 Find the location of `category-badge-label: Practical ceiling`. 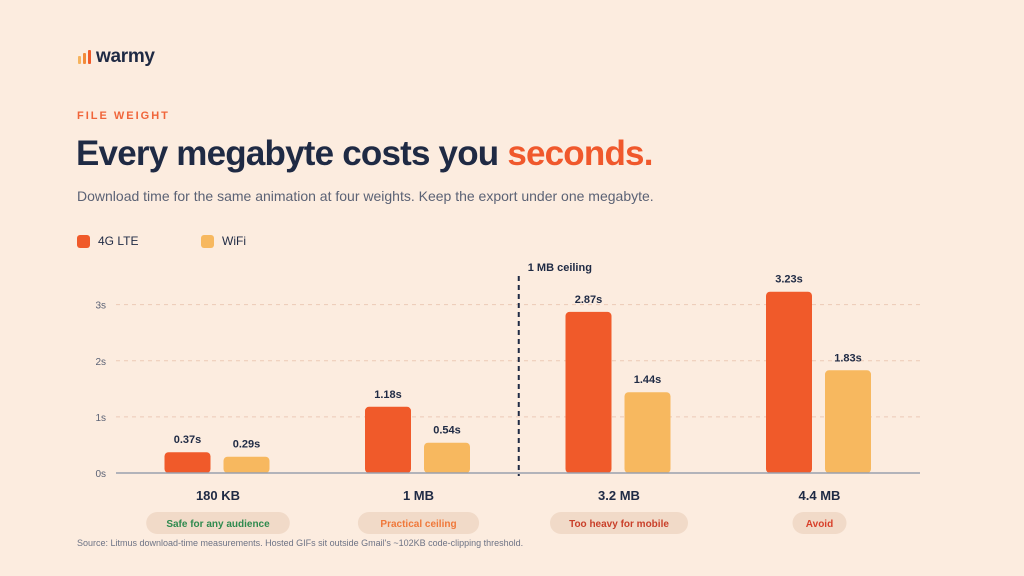

category-badge-label: Practical ceiling is located at coordinates (418, 524).